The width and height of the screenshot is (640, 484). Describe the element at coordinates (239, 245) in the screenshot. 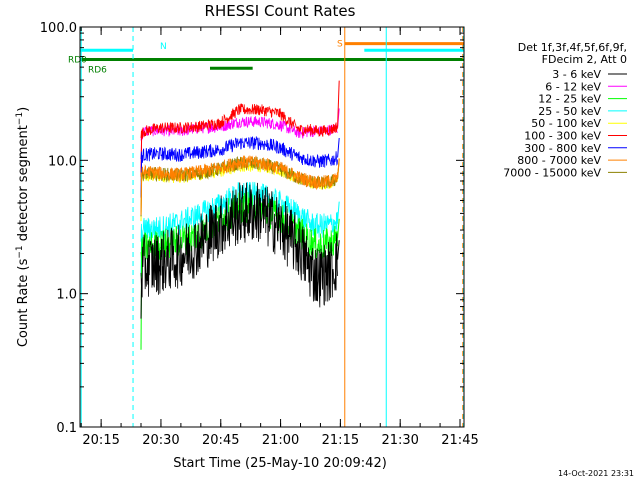

I see `series-line-3-6keV` at that location.